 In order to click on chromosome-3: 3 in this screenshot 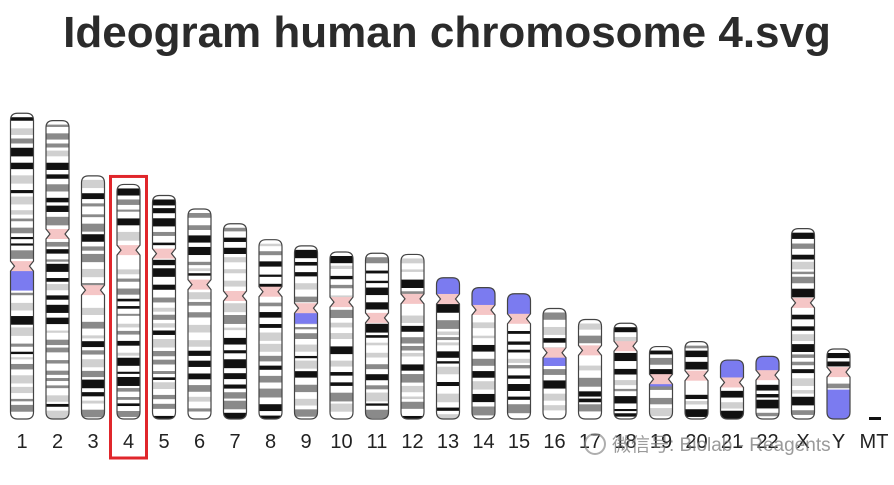, I will do `click(93, 314)`.